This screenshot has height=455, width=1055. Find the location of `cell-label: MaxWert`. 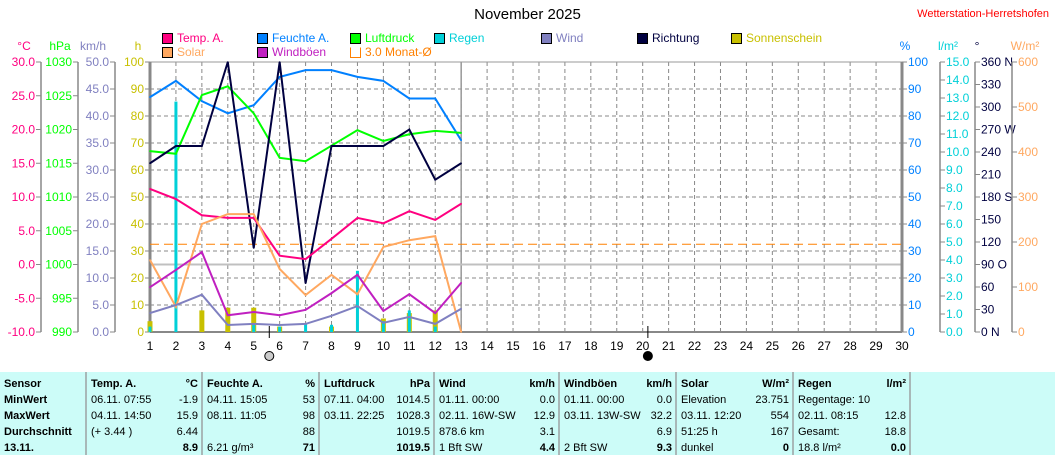

cell-label: MaxWert is located at coordinates (27, 416).